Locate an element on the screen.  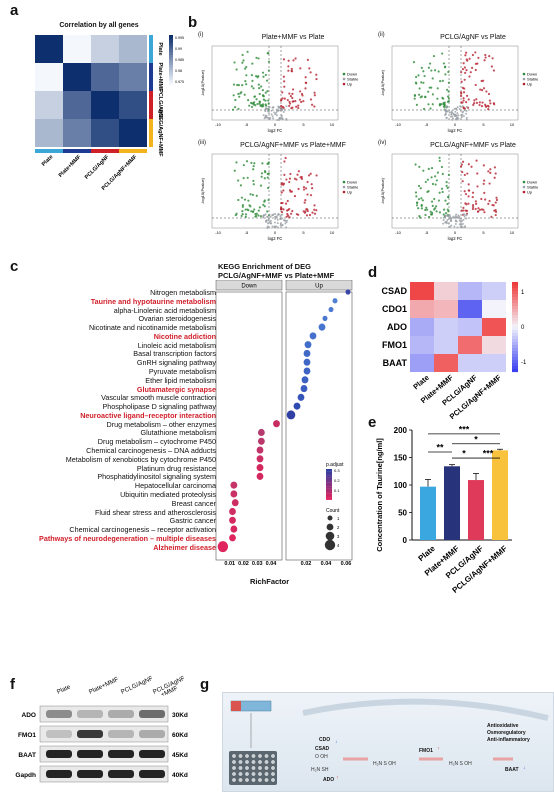
kegg-x-tick: 0.02 is located at coordinates (306, 563).